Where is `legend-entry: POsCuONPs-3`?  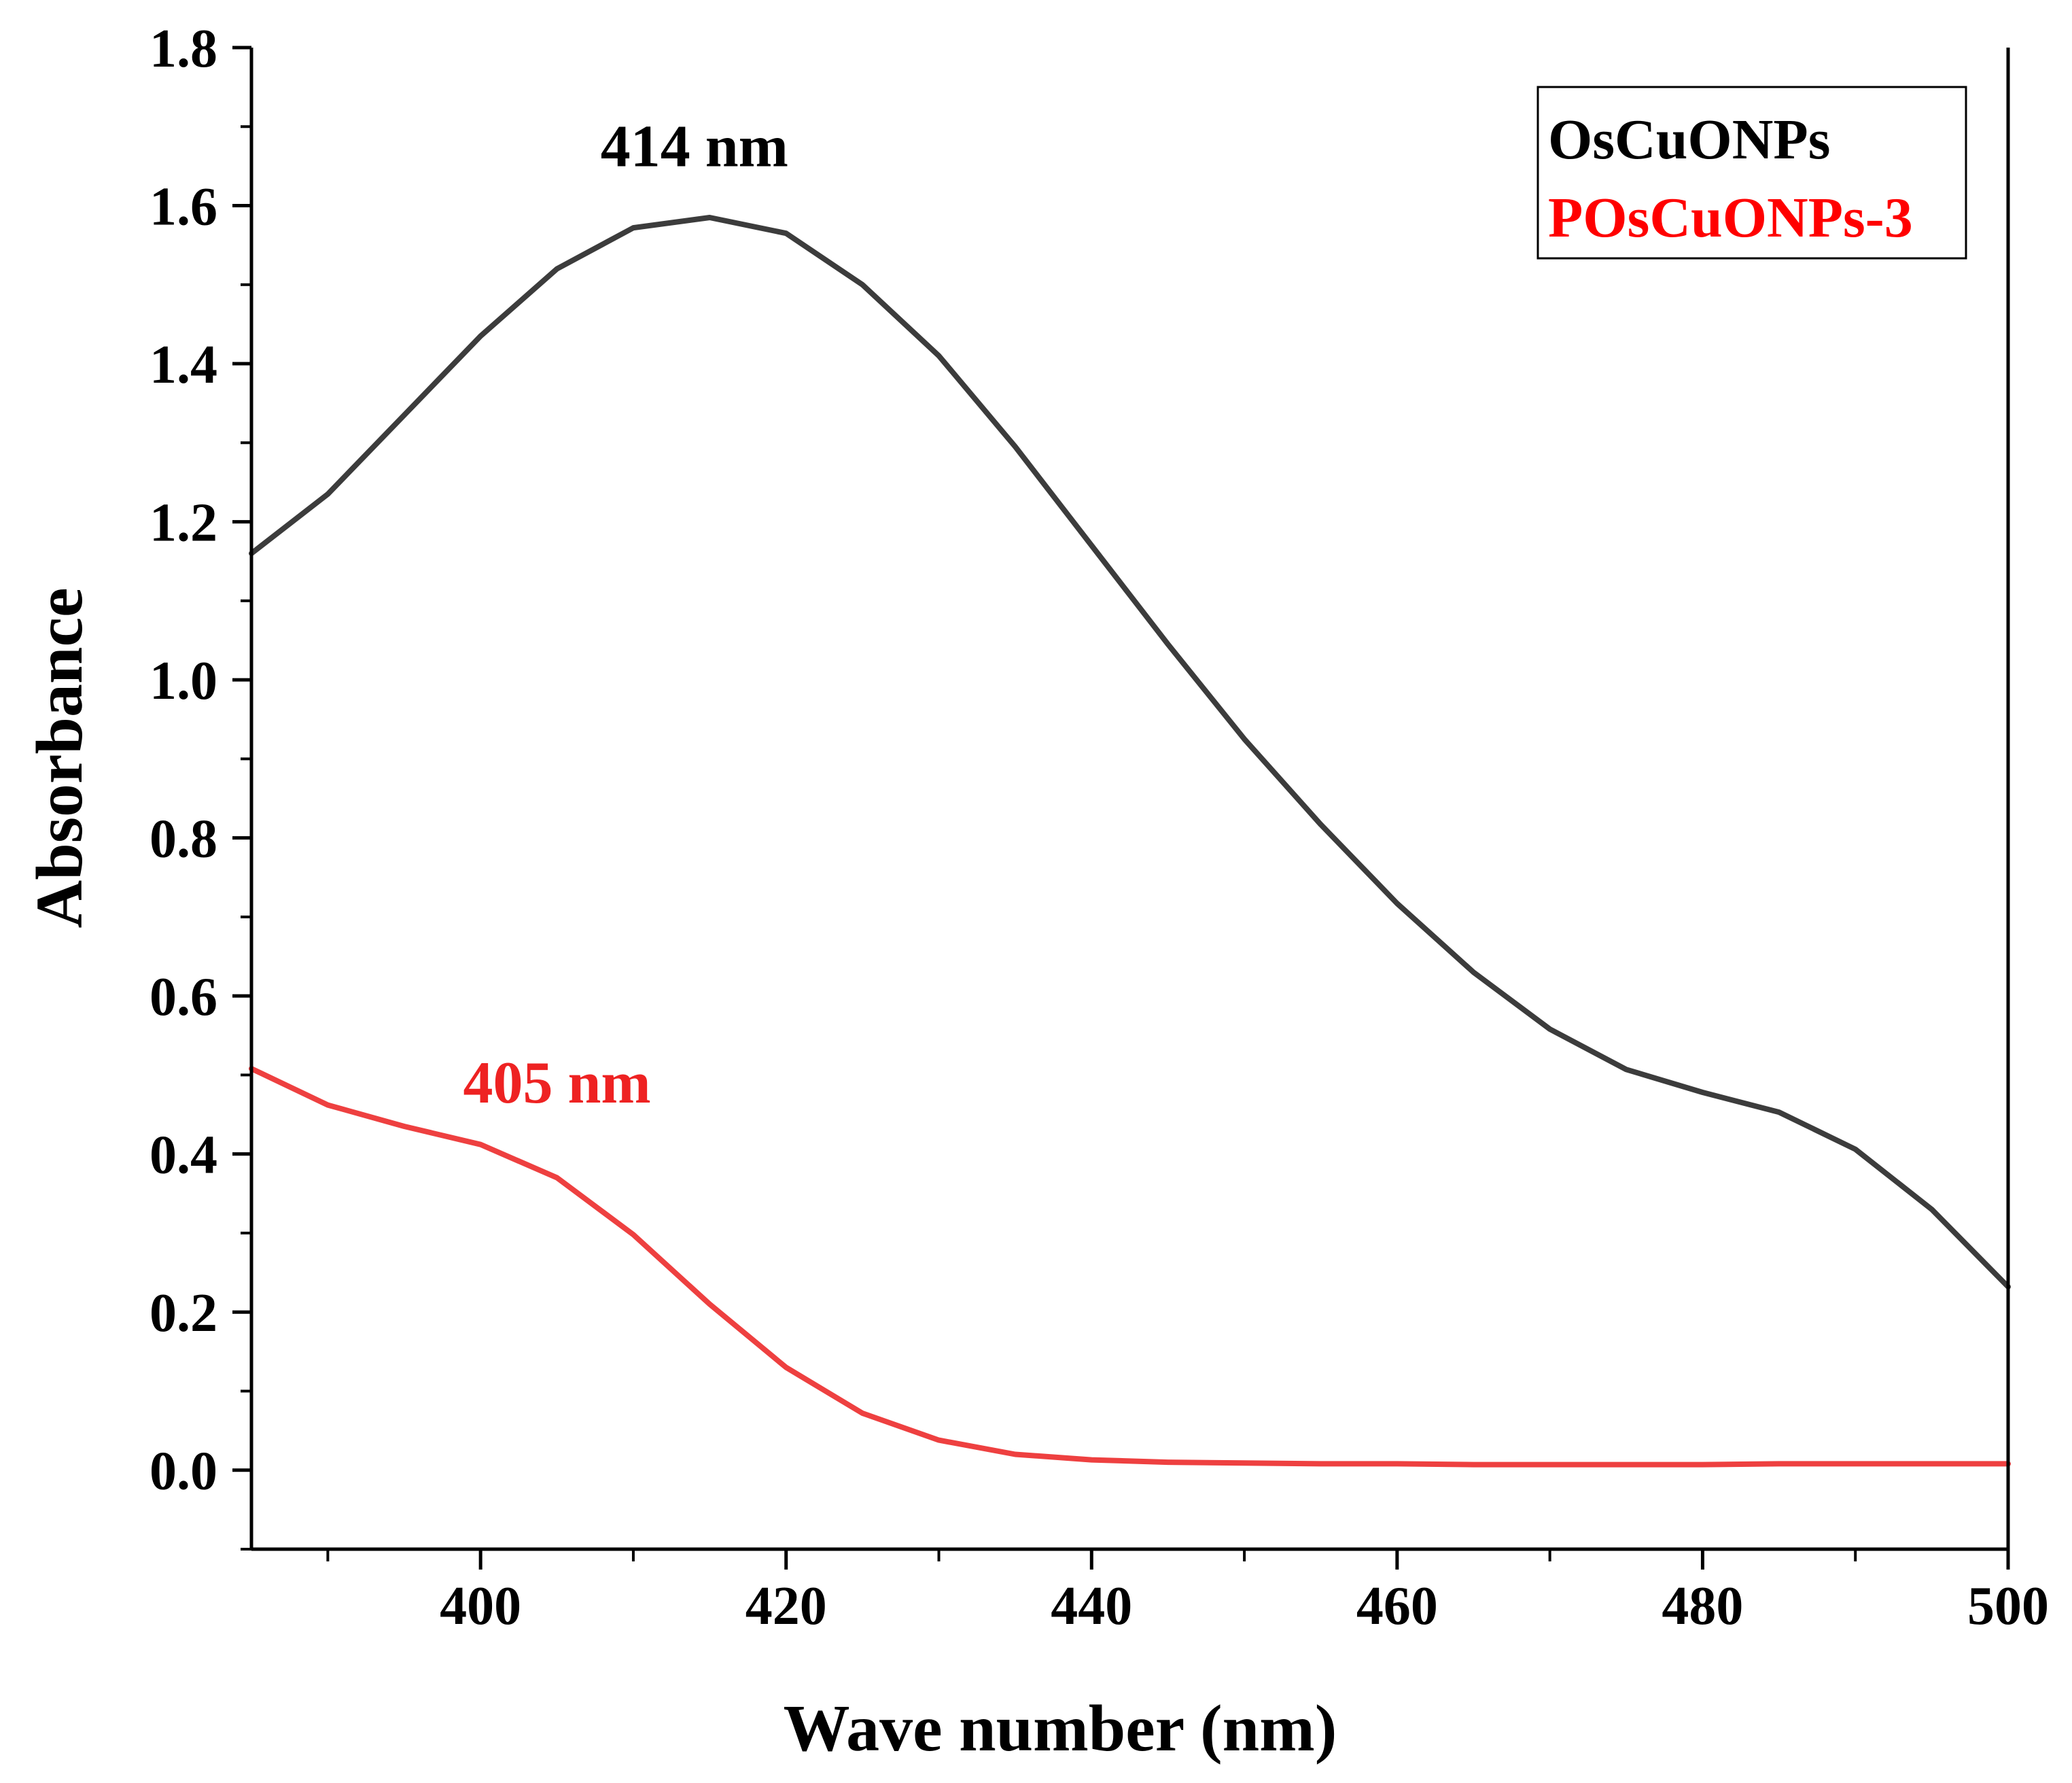 legend-entry: POsCuONPs-3 is located at coordinates (1730, 217).